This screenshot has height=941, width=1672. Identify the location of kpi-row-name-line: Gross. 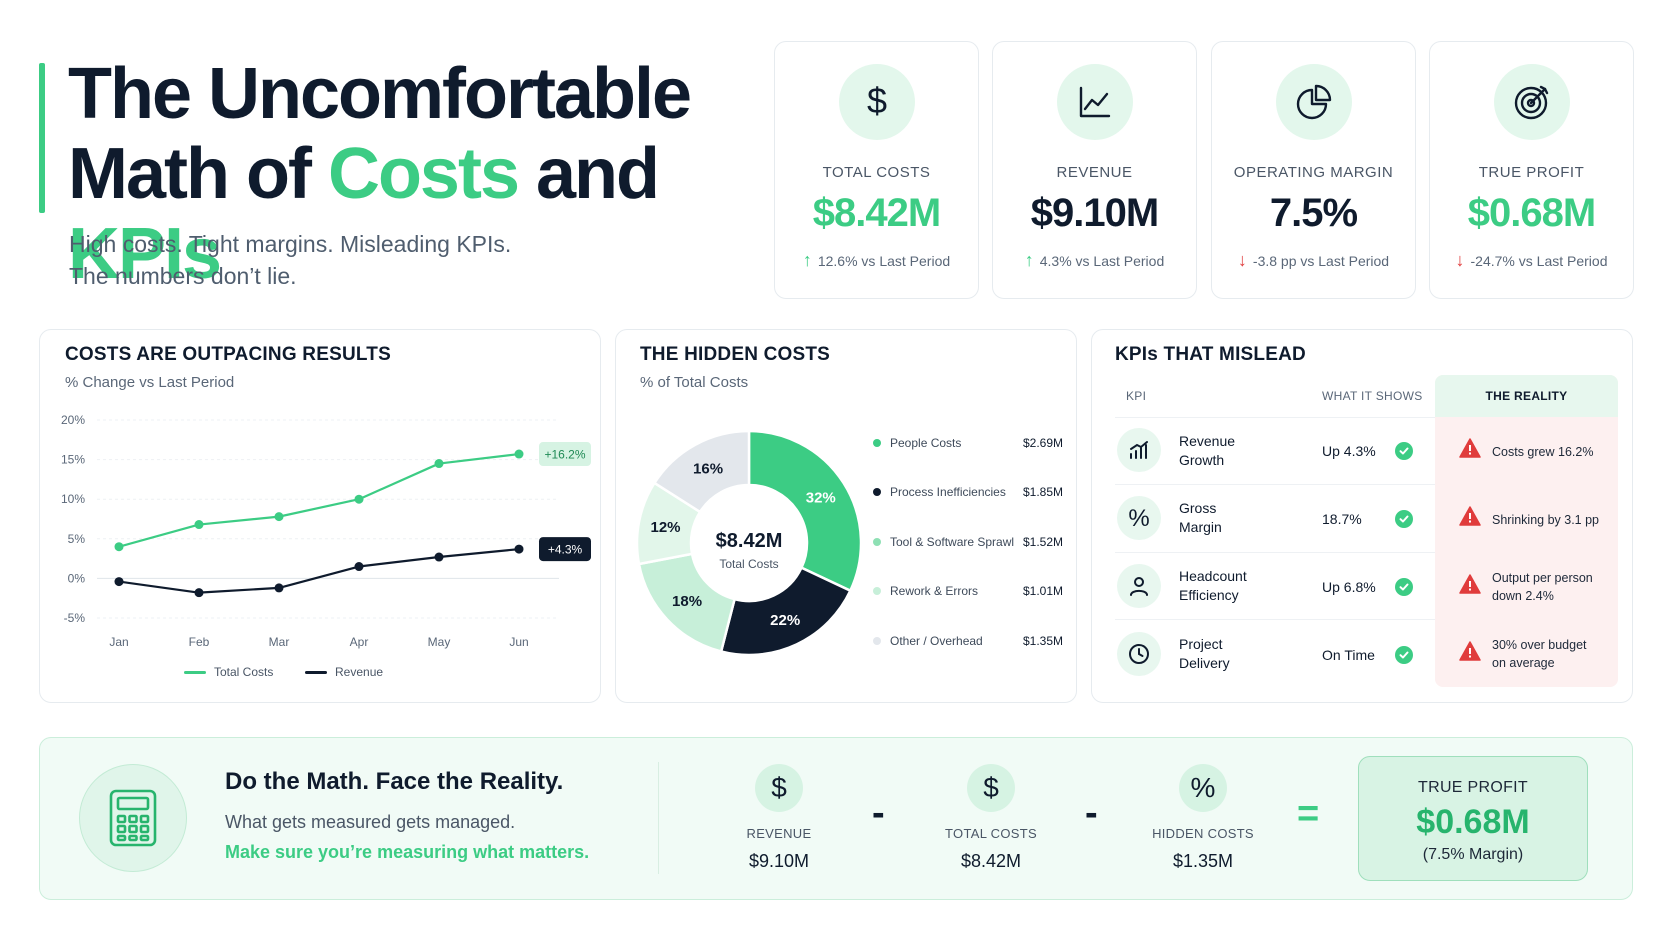
(1198, 508).